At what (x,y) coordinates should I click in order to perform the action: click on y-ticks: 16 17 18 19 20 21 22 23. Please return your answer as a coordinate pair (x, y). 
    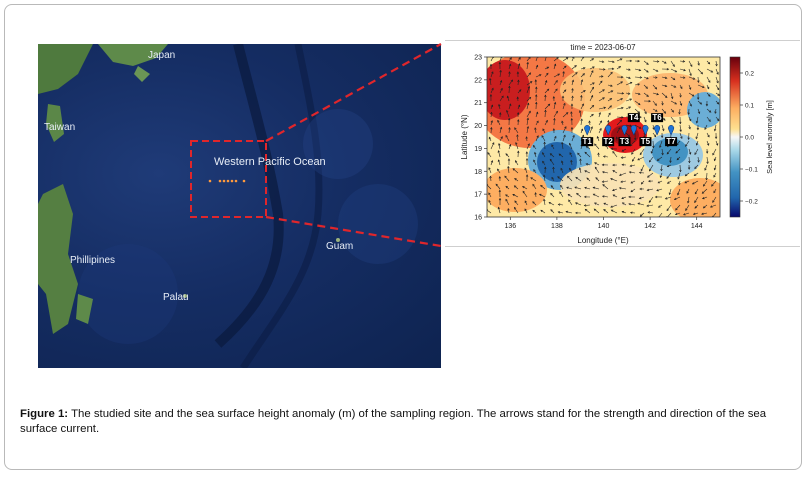
    Looking at the image, I should click on (480, 138).